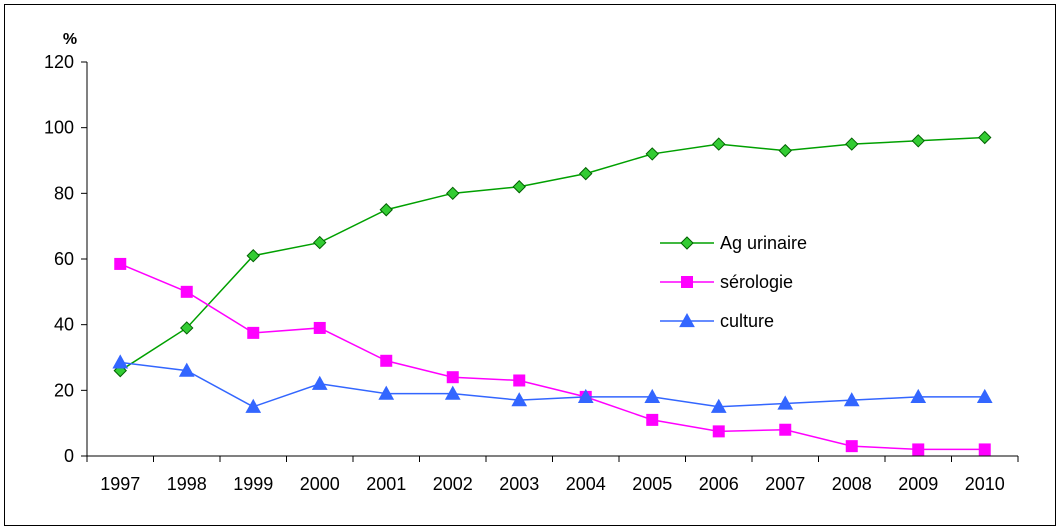 The height and width of the screenshot is (532, 1063). What do you see at coordinates (985, 484) in the screenshot?
I see `x-tick-label: 2010` at bounding box center [985, 484].